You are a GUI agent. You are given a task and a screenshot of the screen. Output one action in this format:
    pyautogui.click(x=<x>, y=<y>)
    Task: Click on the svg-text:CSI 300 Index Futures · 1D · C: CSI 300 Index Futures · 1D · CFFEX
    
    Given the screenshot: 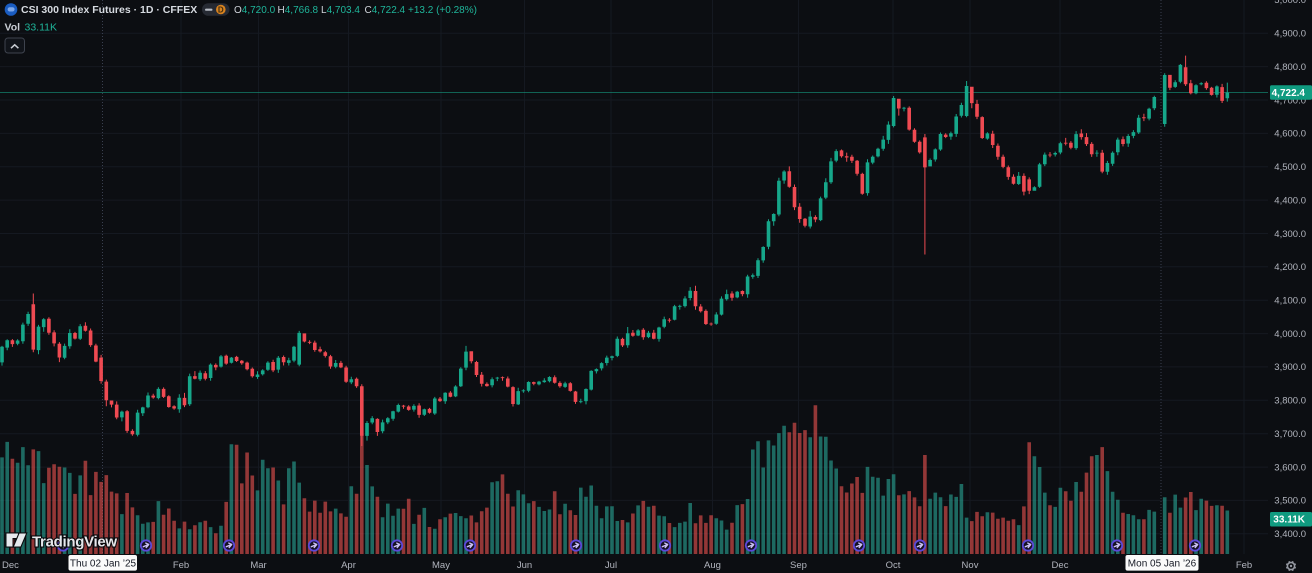 What is the action you would take?
    pyautogui.click(x=109, y=10)
    